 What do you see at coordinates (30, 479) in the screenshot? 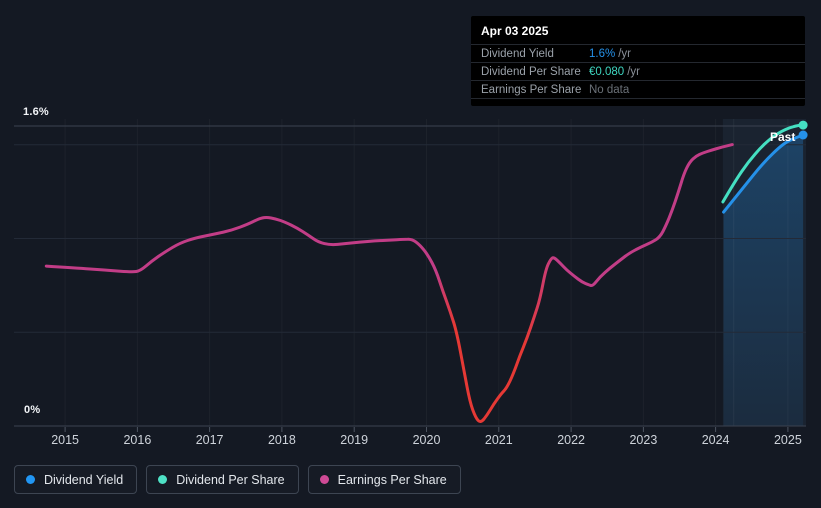
I see `dividend-yield-dot-icon` at bounding box center [30, 479].